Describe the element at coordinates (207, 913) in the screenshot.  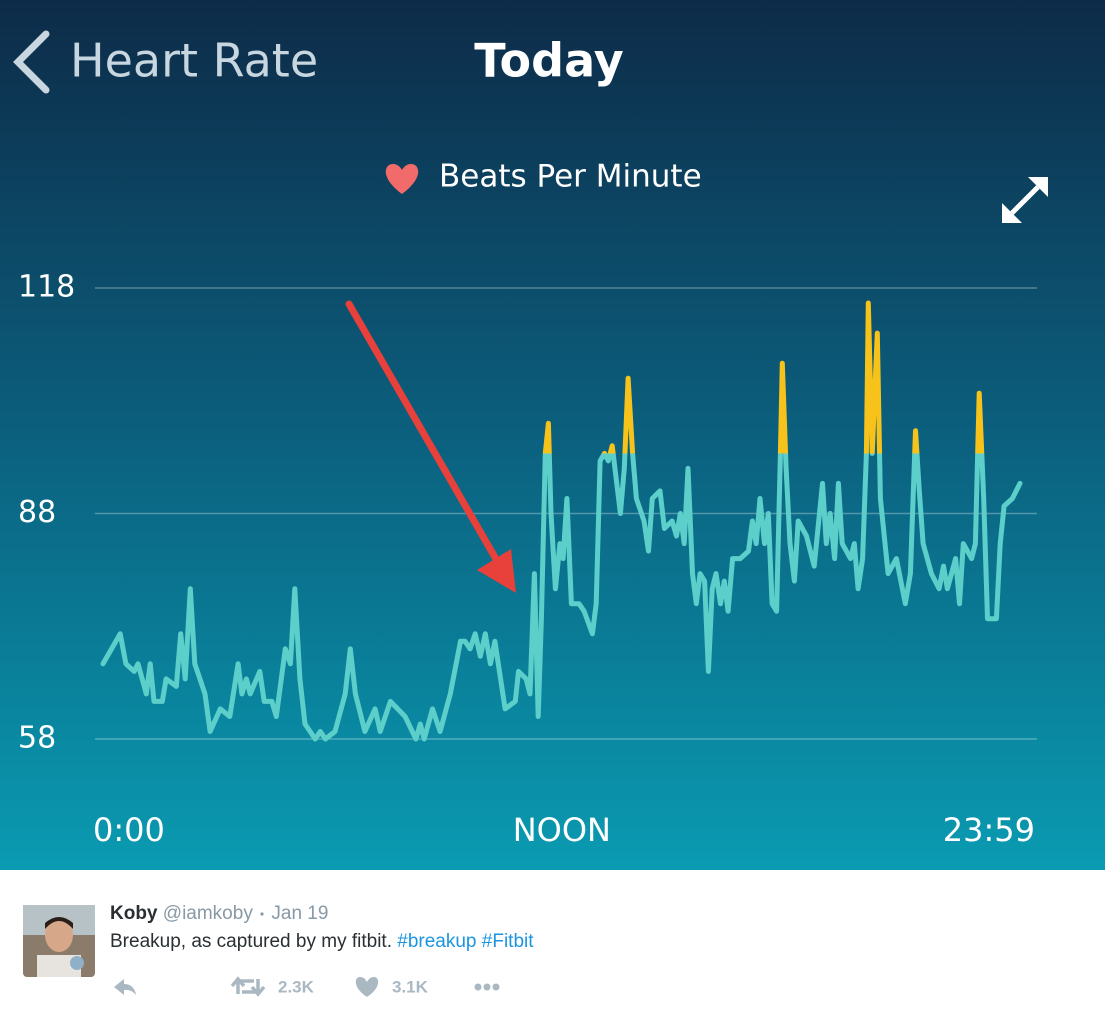
I see `author-handle: @iamkoby` at that location.